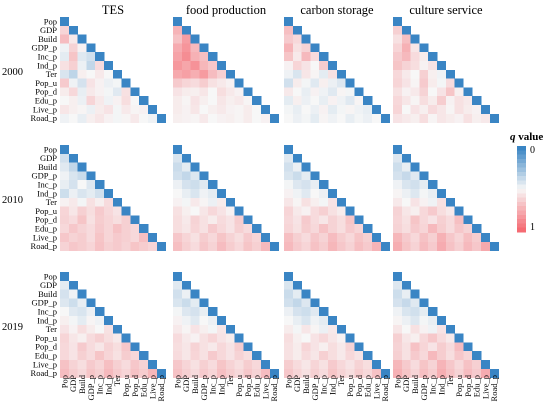 This screenshot has height=417, width=550. Describe the element at coordinates (306, 384) in the screenshot. I see `x-axis-variable-label: Build` at that location.